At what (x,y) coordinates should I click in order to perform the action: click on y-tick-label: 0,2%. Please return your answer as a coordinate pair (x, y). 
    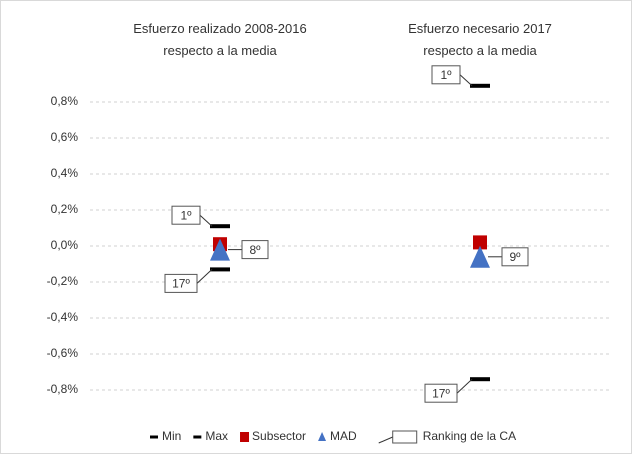
    Looking at the image, I should click on (65, 209).